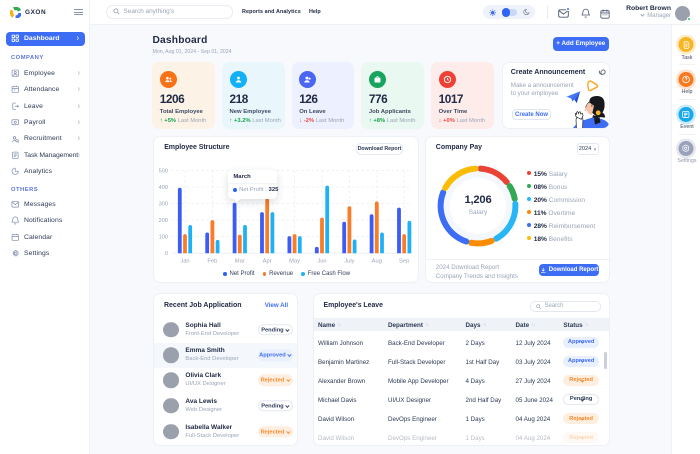 The height and width of the screenshot is (454, 700). What do you see at coordinates (184, 262) in the screenshot?
I see `svg-text: Jan` at bounding box center [184, 262].